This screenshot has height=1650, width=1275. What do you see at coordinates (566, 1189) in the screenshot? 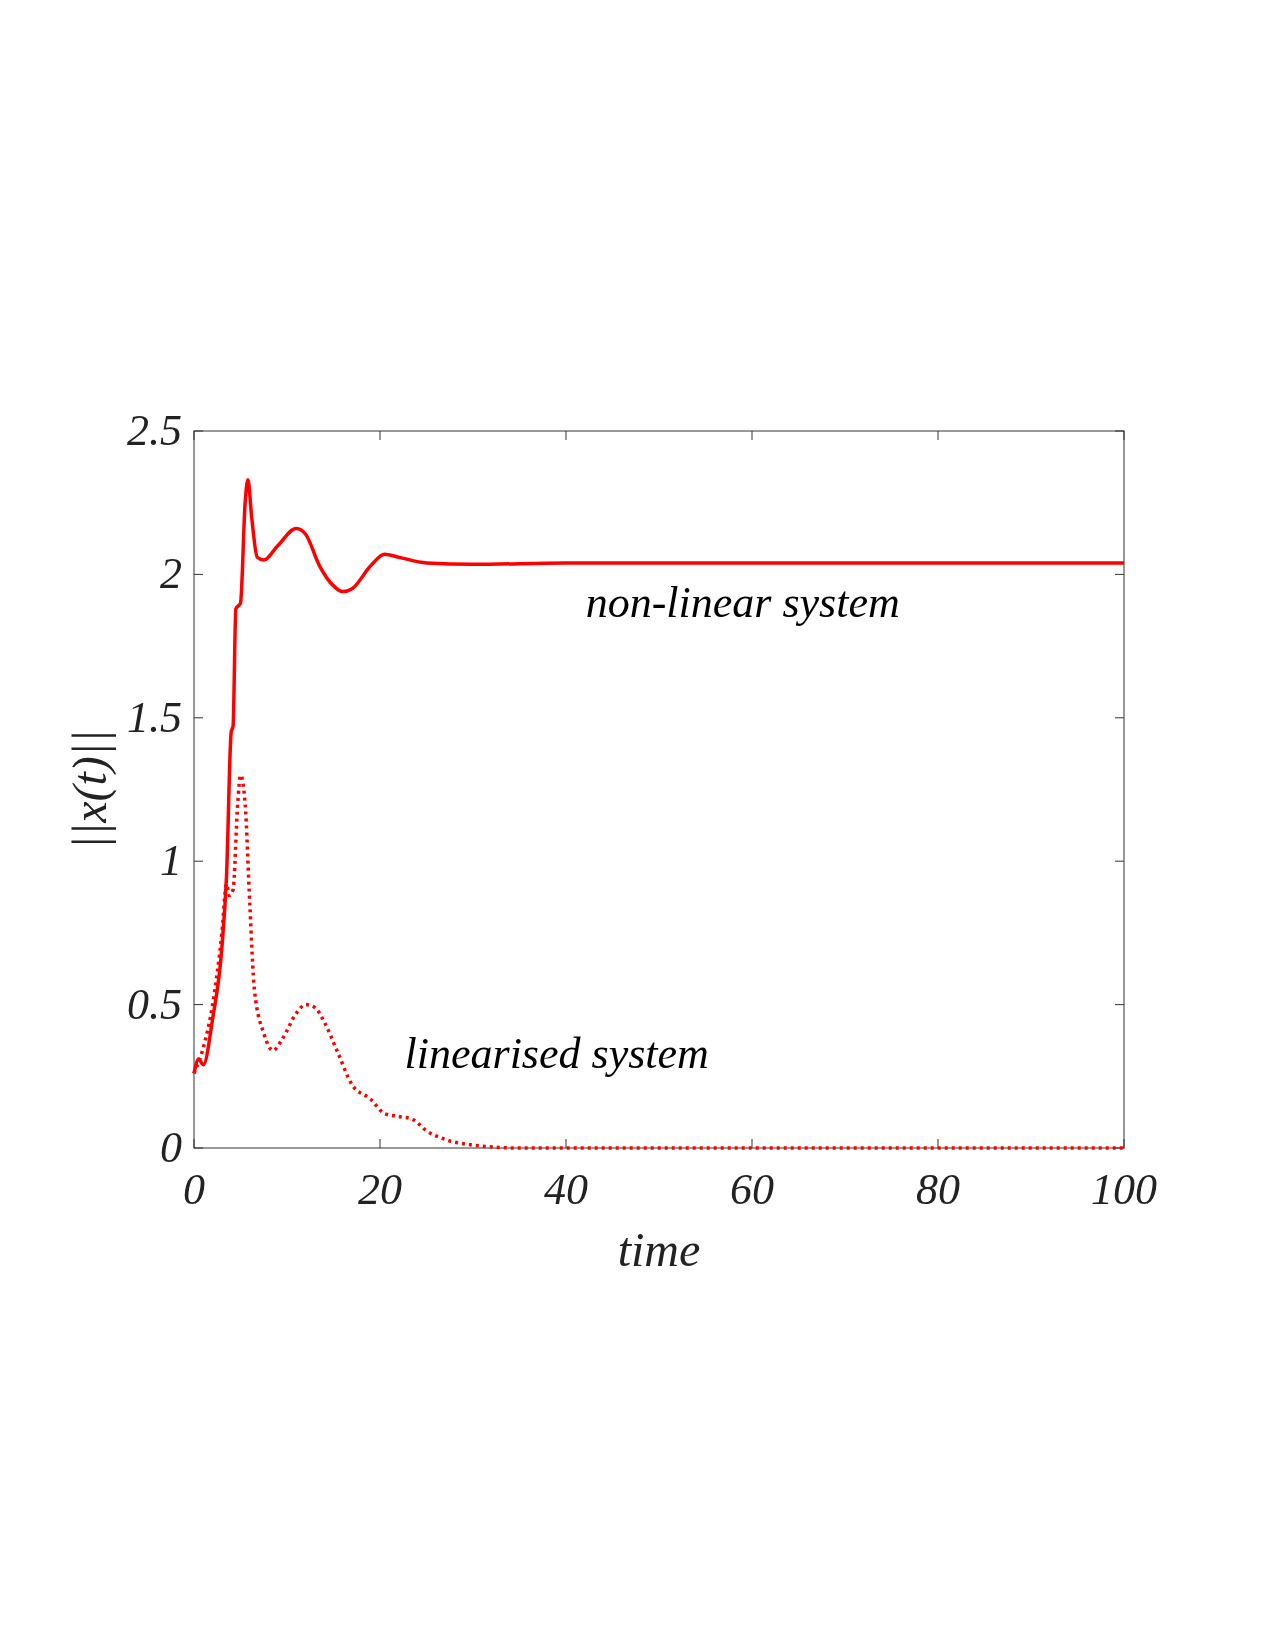
I see `x-tick-label: 40` at bounding box center [566, 1189].